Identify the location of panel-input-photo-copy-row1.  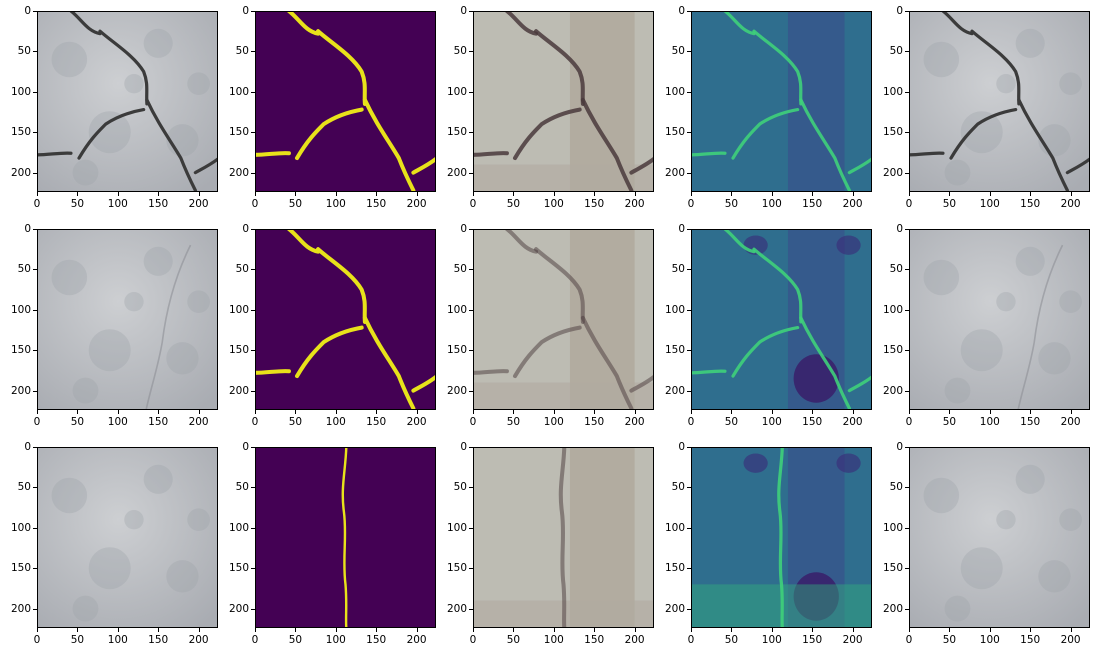
(999, 101).